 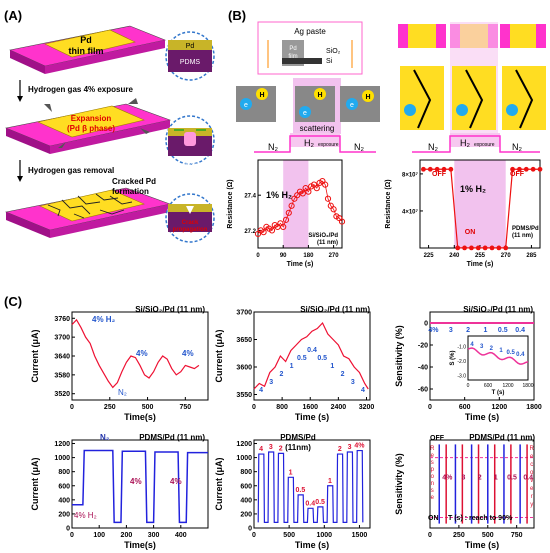 I want to click on response-letter: e, so click(x=433, y=498).